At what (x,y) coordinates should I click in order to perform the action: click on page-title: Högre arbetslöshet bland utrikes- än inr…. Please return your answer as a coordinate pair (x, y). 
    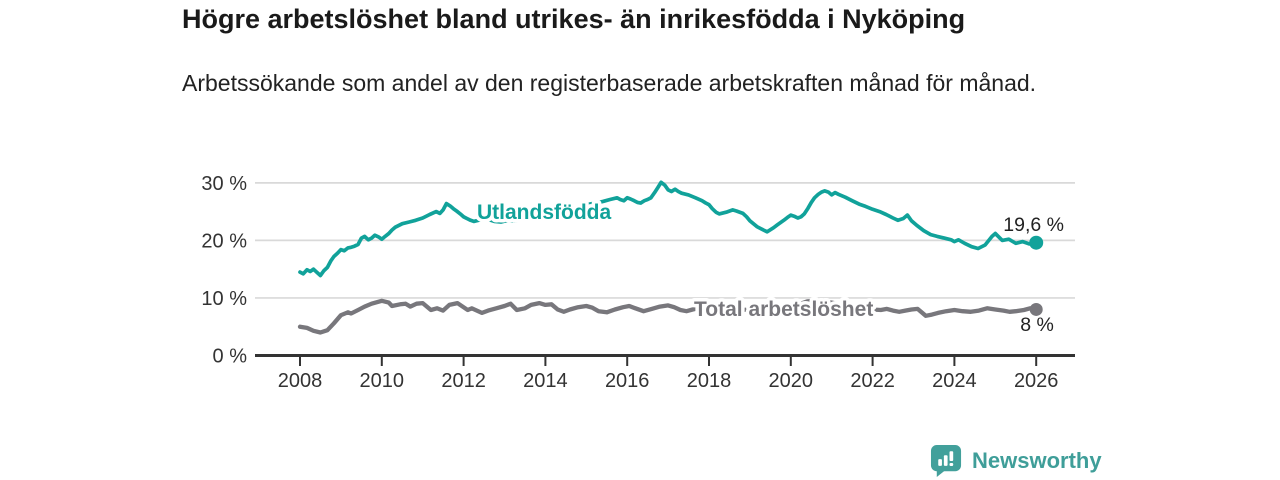
    Looking at the image, I should click on (574, 19).